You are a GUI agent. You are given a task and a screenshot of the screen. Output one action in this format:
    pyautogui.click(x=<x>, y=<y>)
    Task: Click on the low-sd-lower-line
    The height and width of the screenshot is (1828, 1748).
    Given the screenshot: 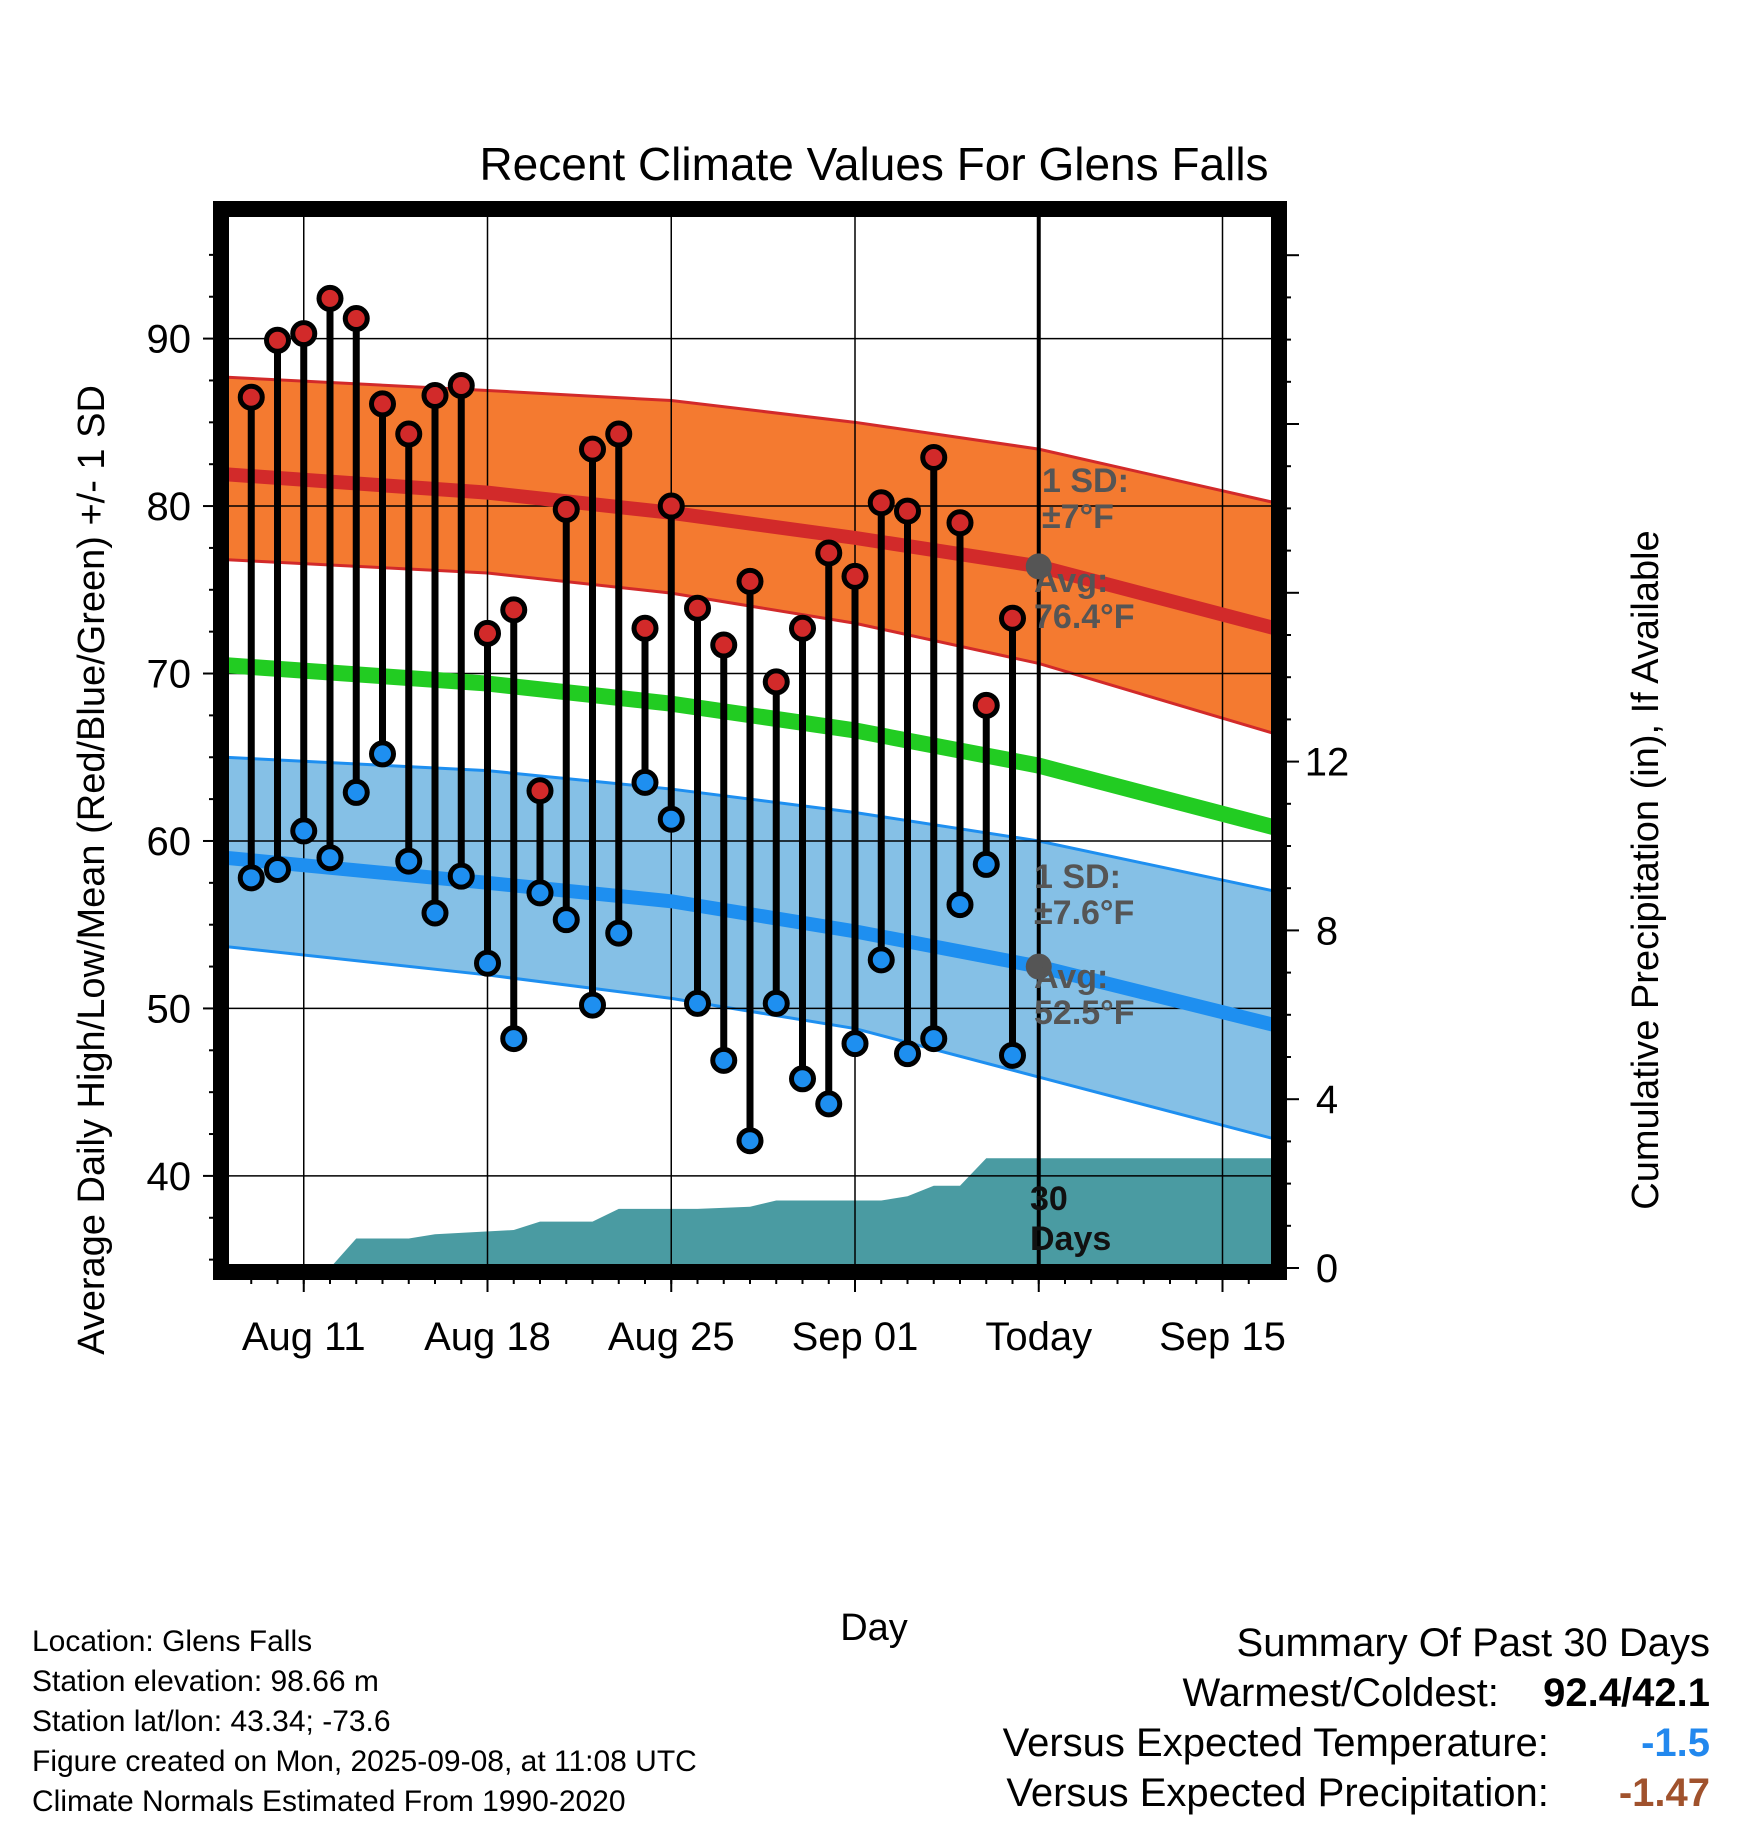 What is the action you would take?
    pyautogui.click(x=750, y=1042)
    